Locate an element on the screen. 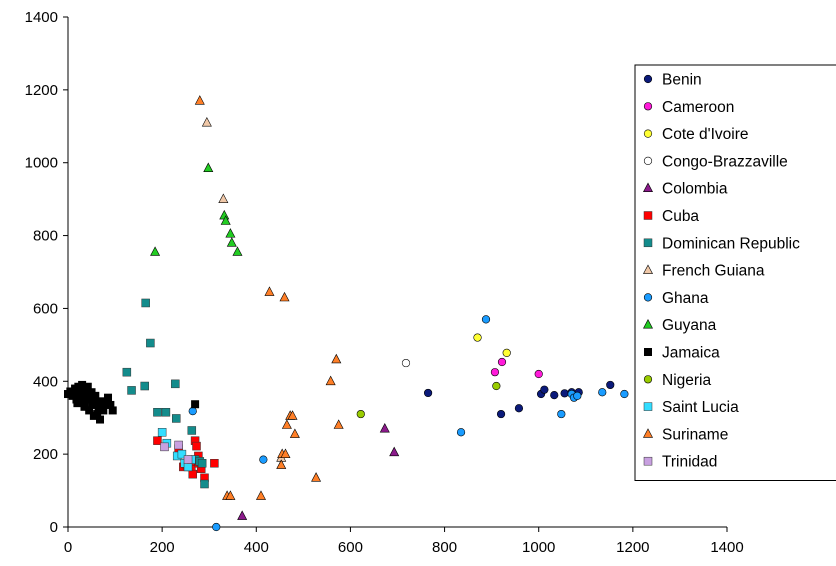 The image size is (836, 566). legend-item: Guyana is located at coordinates (680, 325).